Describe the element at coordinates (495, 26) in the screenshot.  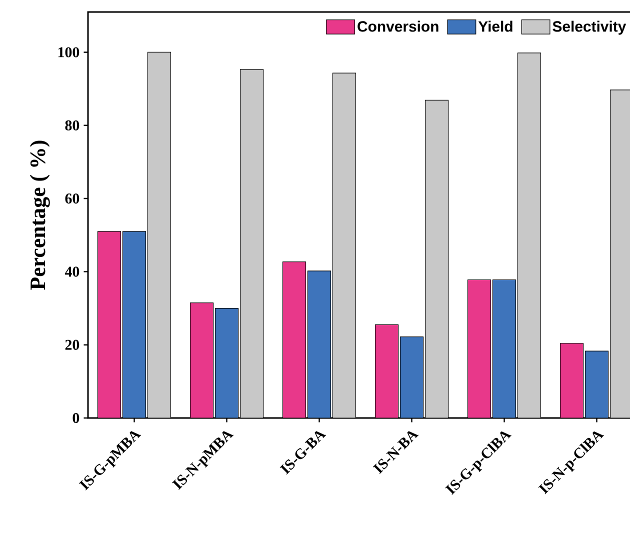
I see `legend-label: Yield` at that location.